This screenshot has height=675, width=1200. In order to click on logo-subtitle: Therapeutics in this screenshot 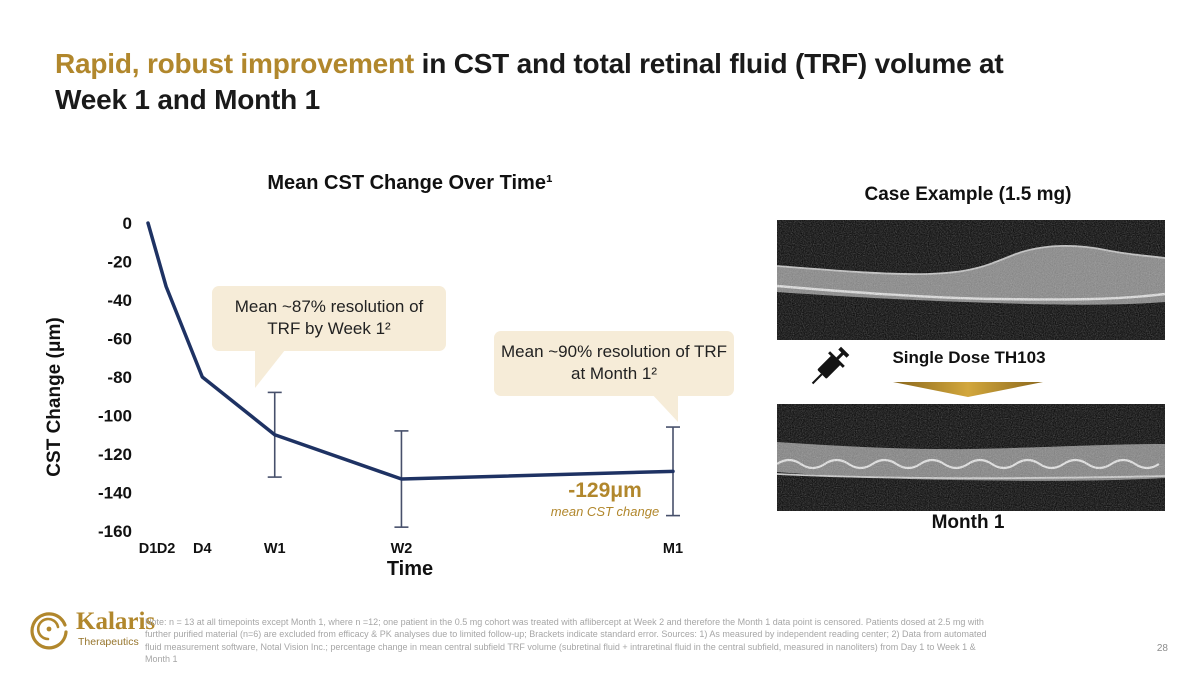, I will do `click(108, 641)`.